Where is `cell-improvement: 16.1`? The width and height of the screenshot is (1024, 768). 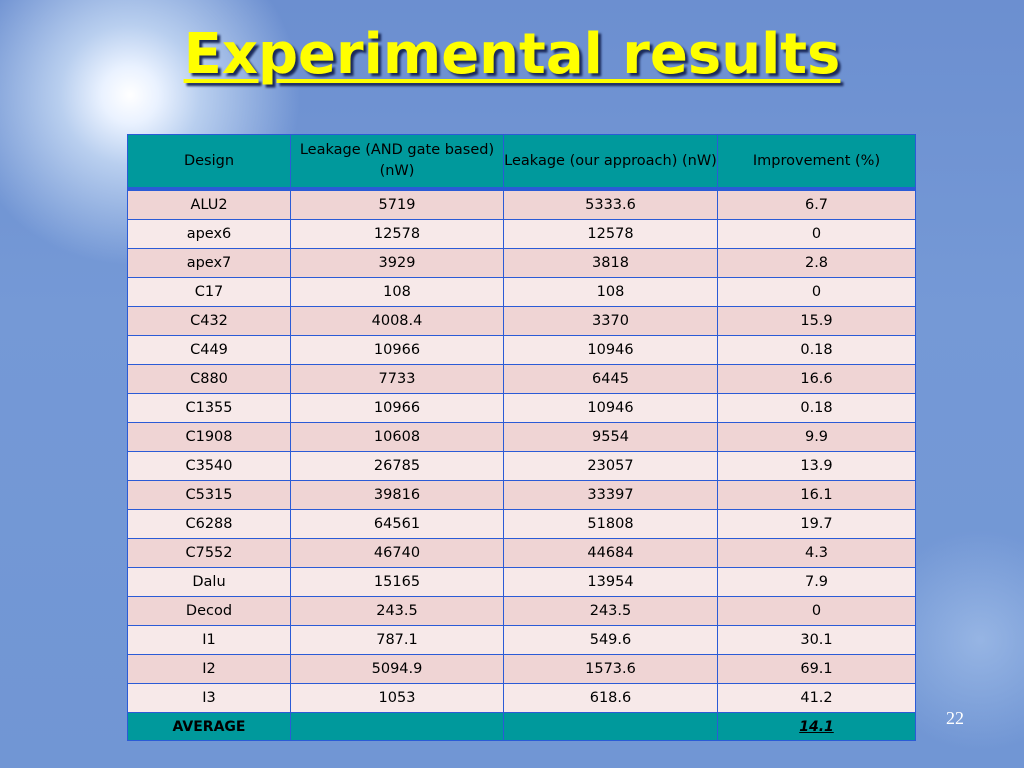 cell-improvement: 16.1 is located at coordinates (816, 495).